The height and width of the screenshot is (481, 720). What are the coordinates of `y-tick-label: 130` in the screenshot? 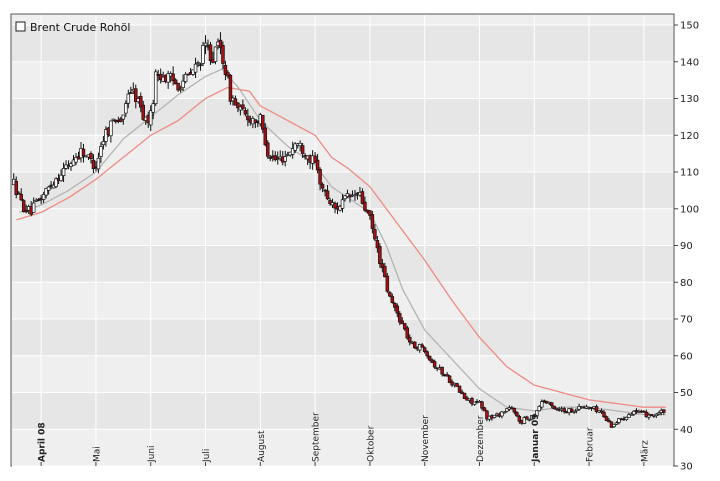 It's located at (689, 99).